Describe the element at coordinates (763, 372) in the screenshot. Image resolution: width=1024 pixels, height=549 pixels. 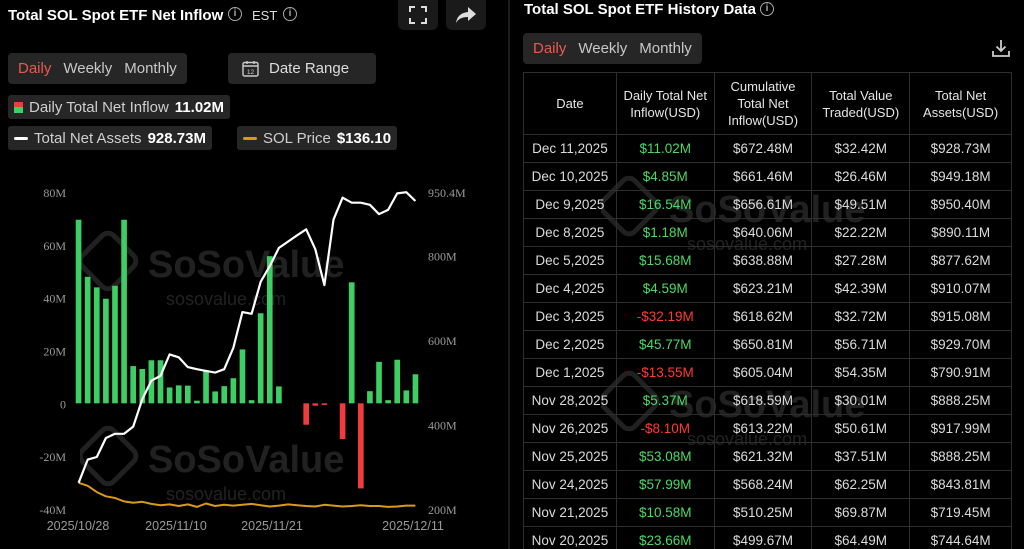
I see `cell-cumulative-inflow: $605.04M` at that location.